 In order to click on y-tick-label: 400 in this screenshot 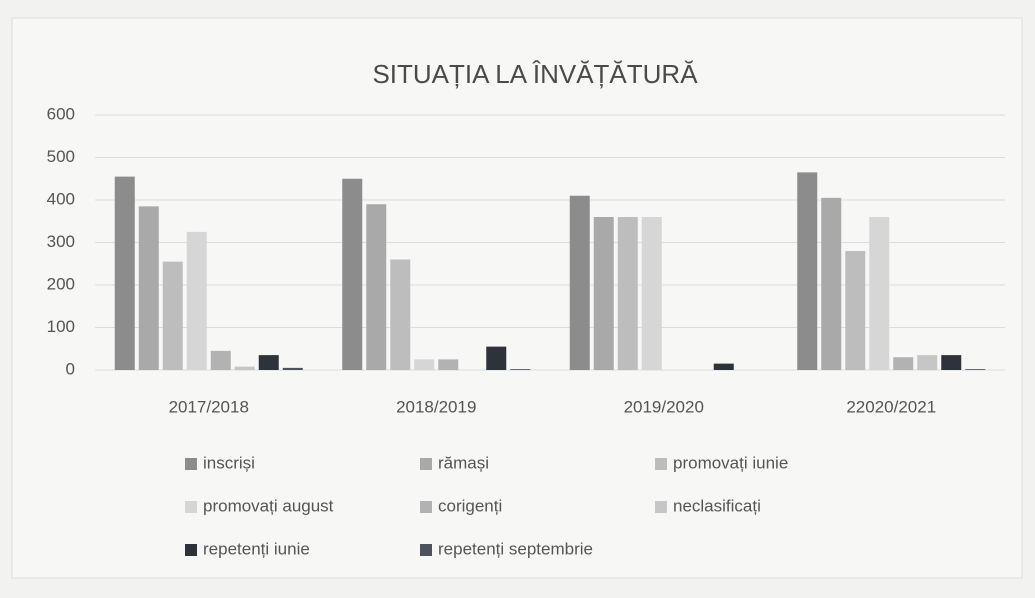, I will do `click(61, 198)`.